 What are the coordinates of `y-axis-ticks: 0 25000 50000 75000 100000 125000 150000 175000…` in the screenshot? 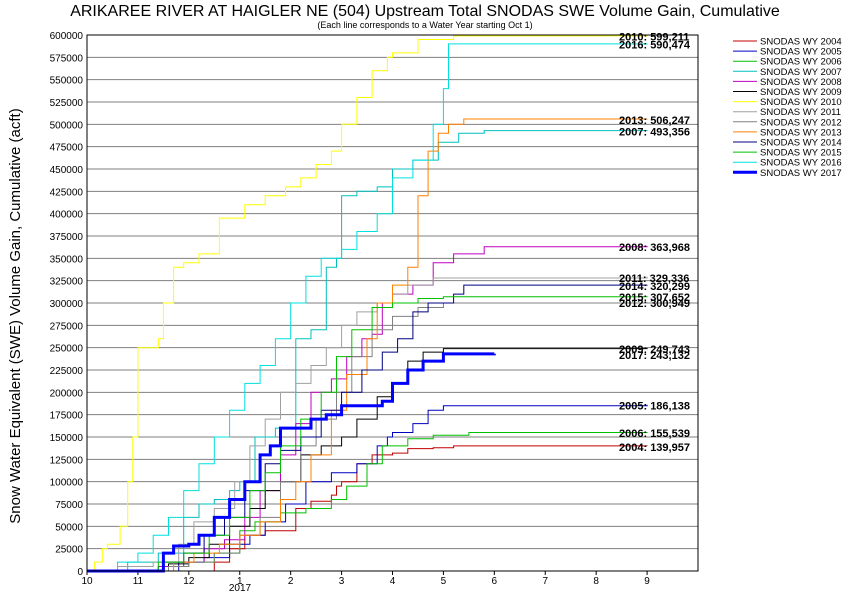 It's located at (67, 304).